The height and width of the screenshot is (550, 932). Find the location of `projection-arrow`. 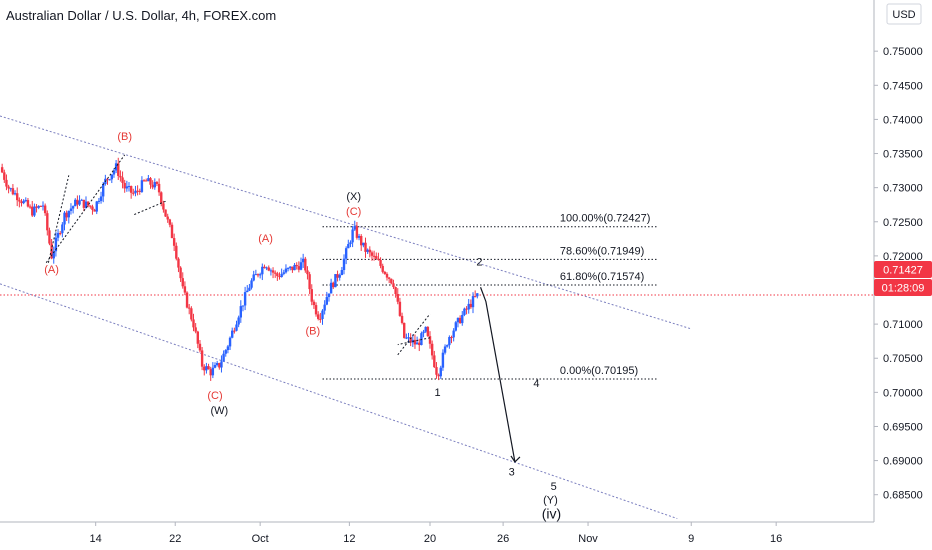

projection-arrow is located at coordinates (500, 375).